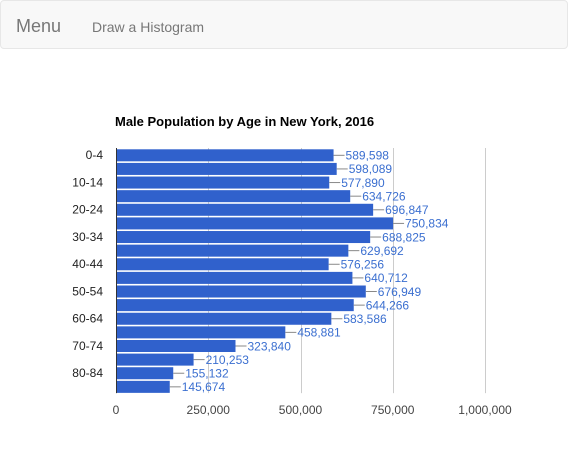 This screenshot has width=570, height=468. I want to click on data-label: 210,253, so click(228, 360).